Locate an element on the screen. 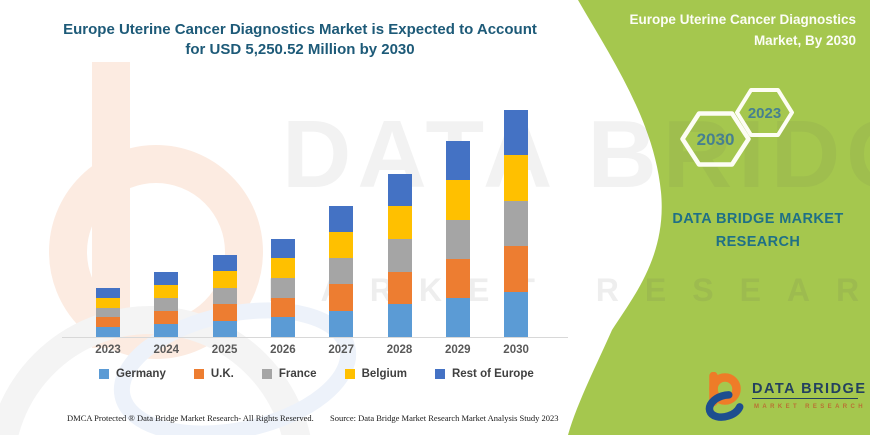  legend-label: U.K. is located at coordinates (222, 374).